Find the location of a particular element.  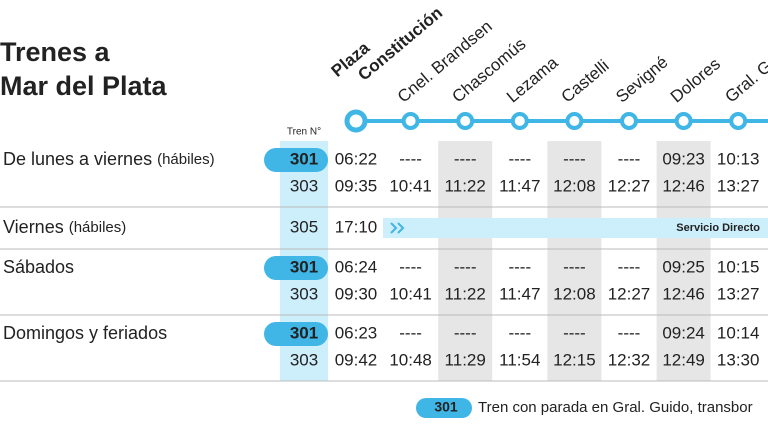

time: 12:32 is located at coordinates (629, 359).